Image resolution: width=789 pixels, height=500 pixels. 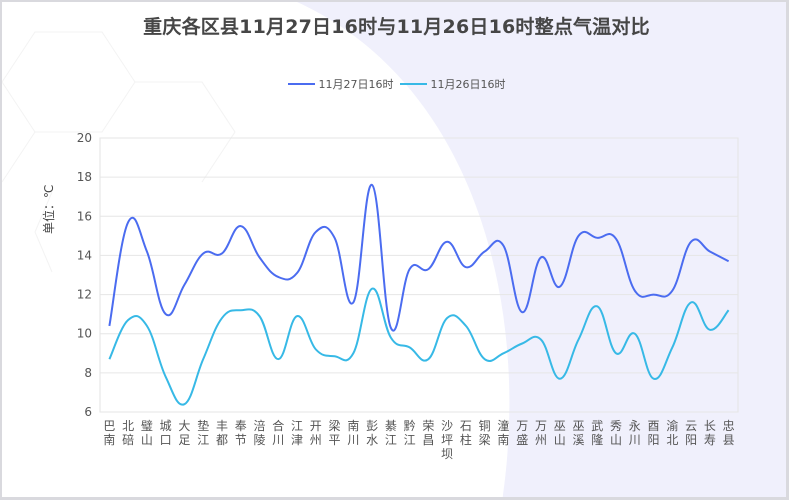 What do you see at coordinates (672, 432) in the screenshot?
I see `x-tick-label: 渝北` at bounding box center [672, 432].